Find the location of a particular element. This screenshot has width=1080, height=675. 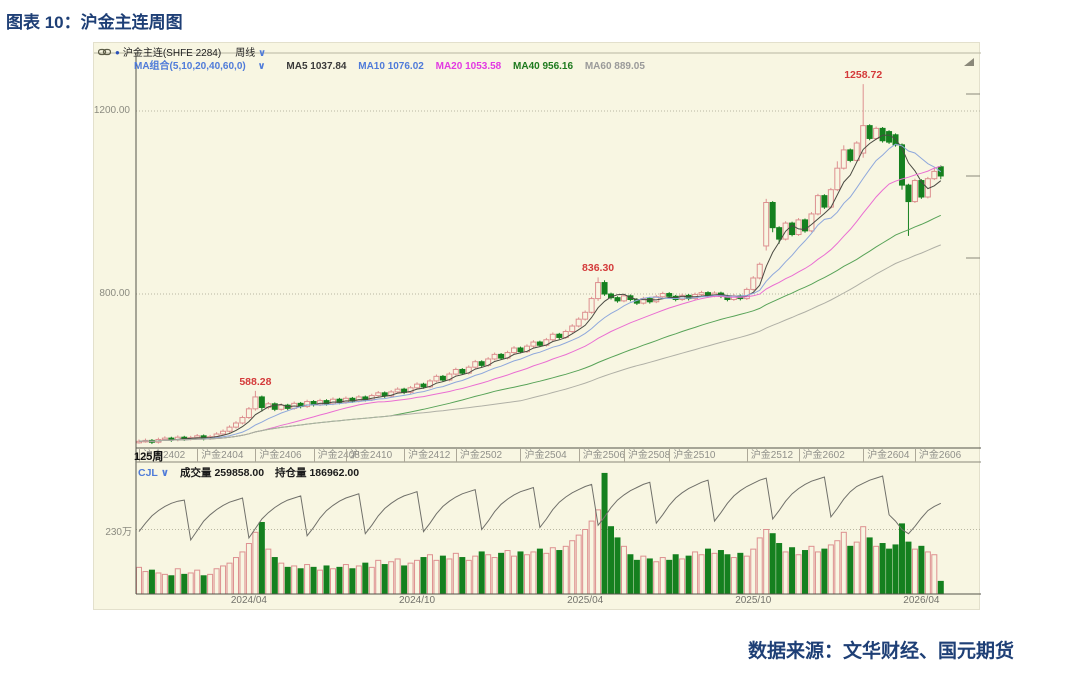

data-source: 数据来源：文华财经、国元期货 is located at coordinates (880, 651).